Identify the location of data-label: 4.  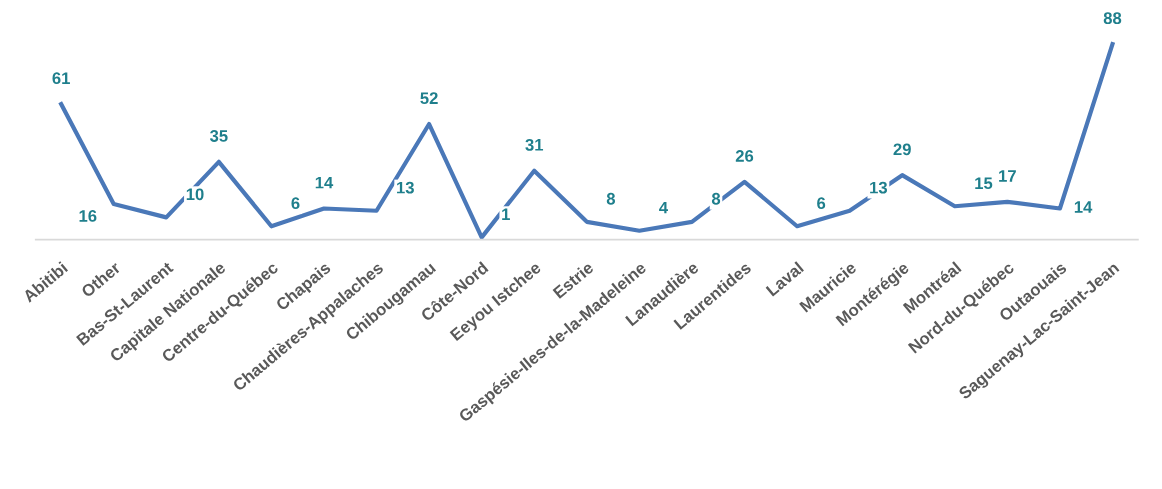
(663, 207).